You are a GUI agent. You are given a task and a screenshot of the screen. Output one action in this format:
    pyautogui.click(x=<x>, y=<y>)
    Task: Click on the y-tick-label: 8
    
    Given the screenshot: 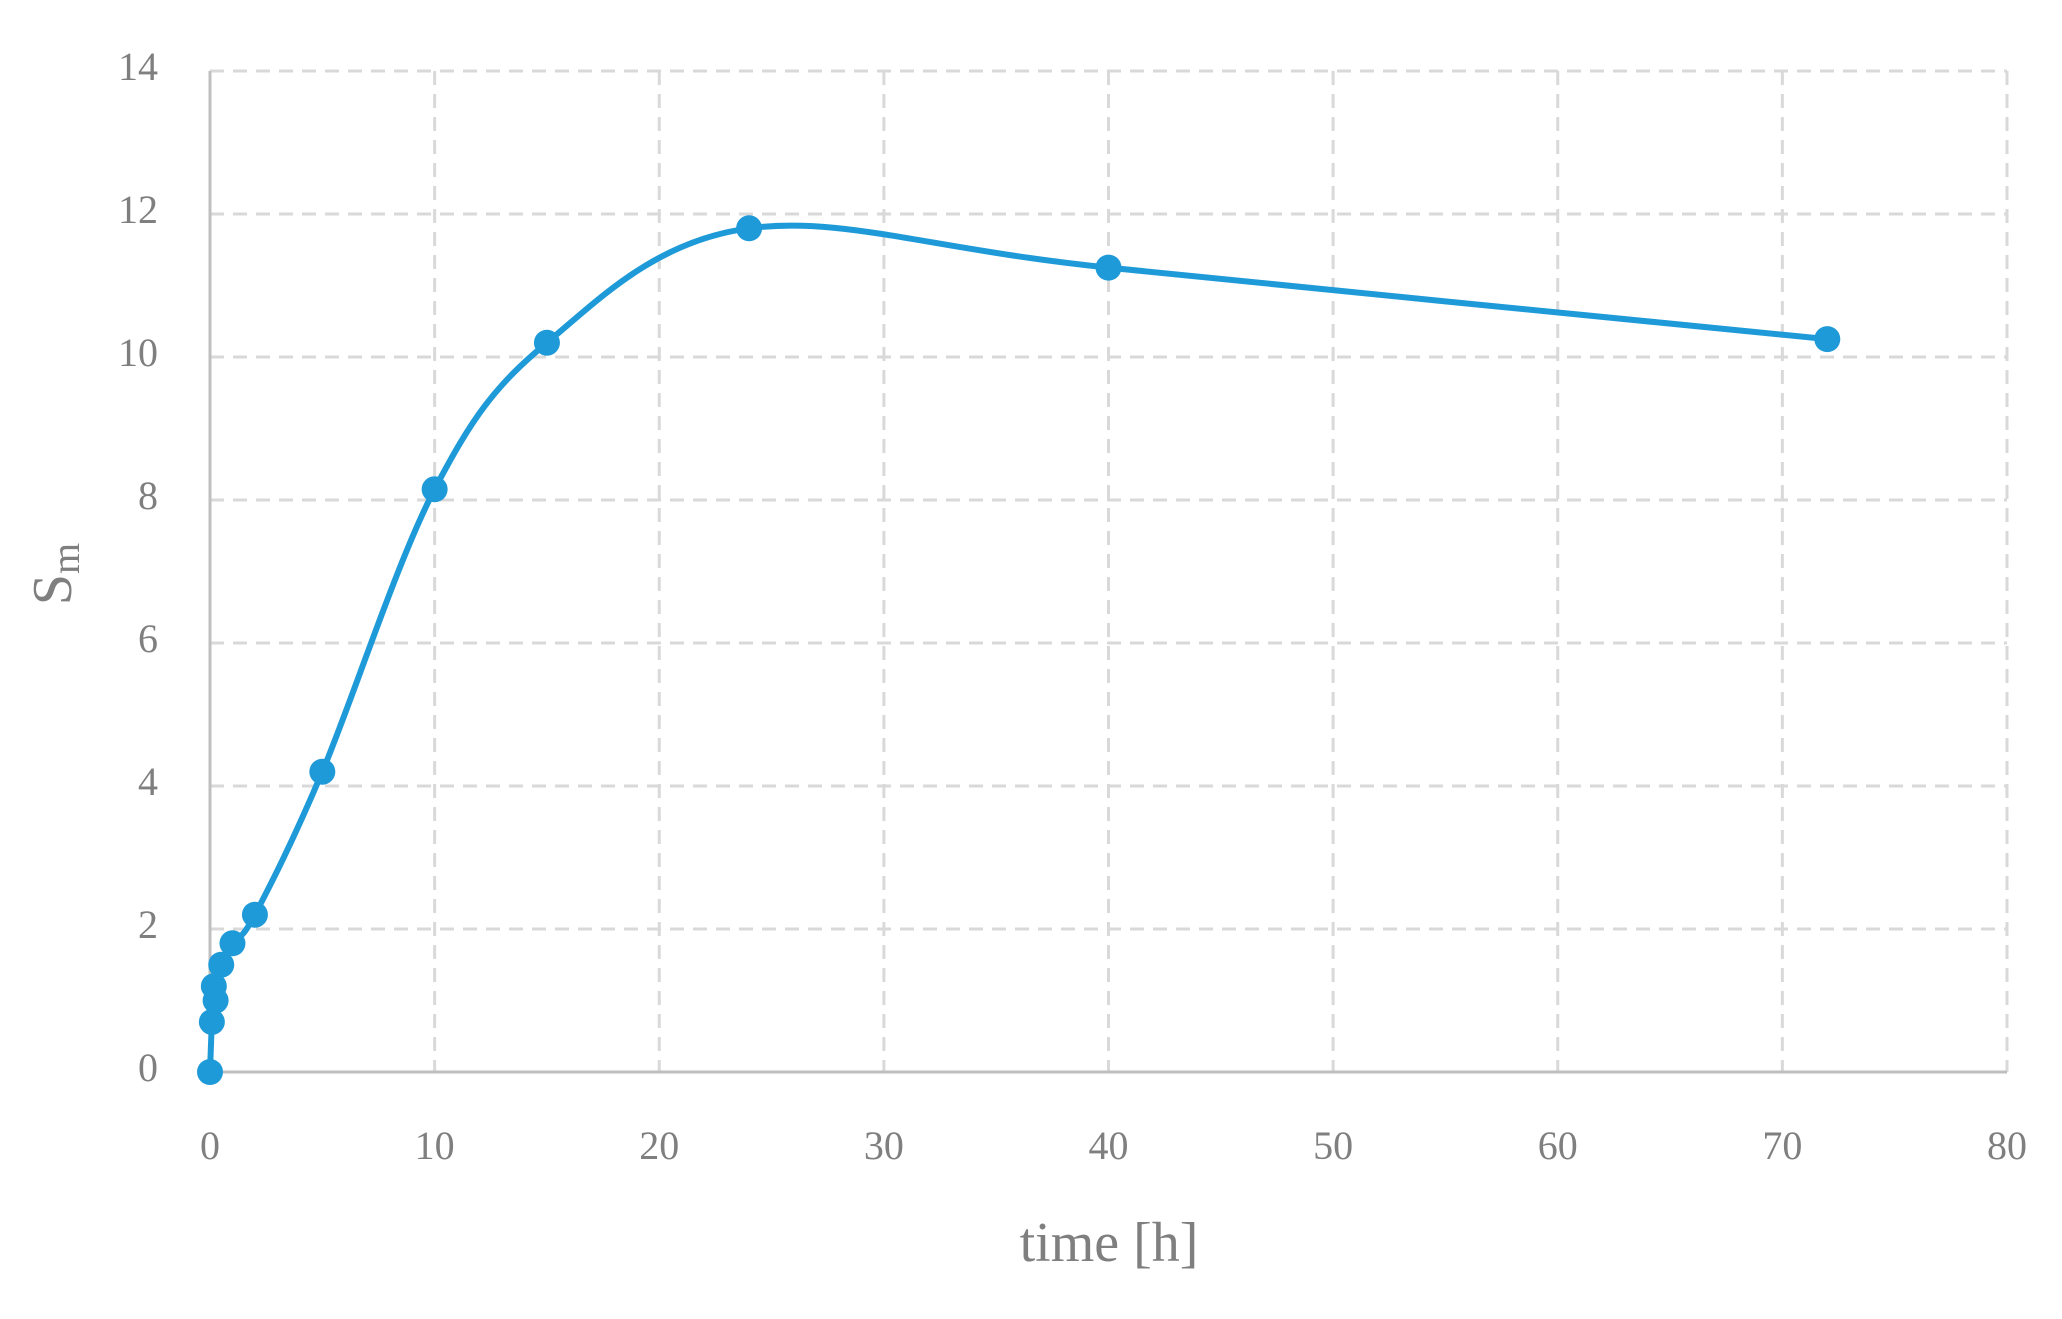 What is the action you would take?
    pyautogui.click(x=148, y=495)
    